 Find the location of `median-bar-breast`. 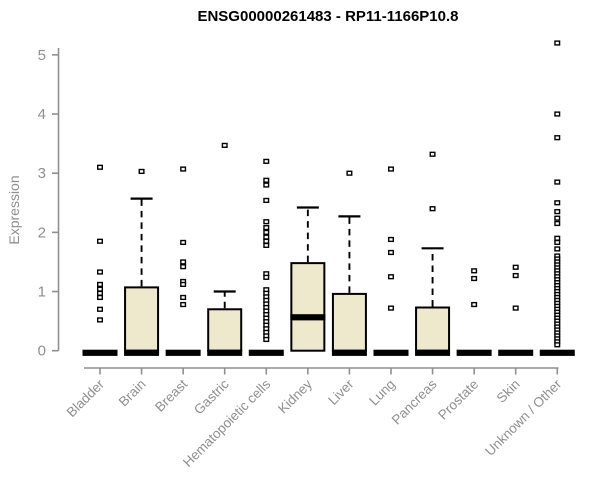

median-bar-breast is located at coordinates (183, 352).